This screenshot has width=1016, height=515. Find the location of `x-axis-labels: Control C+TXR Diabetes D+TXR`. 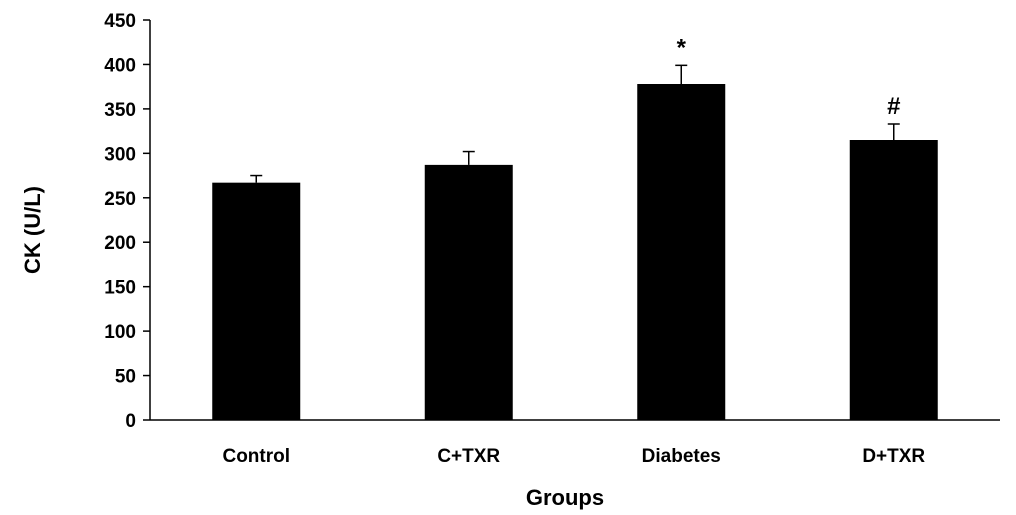

x-axis-labels: Control C+TXR Diabetes D+TXR is located at coordinates (573, 456).